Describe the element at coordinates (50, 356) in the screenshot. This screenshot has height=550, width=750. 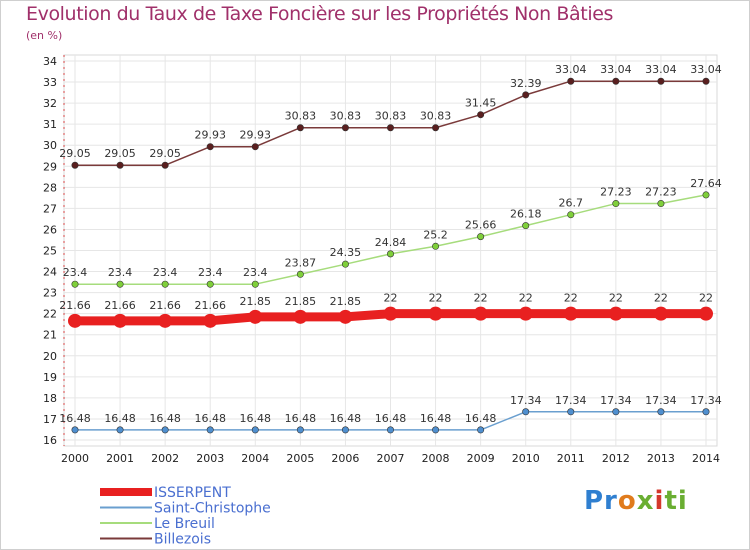
I see `y-tick-label: 20` at that location.